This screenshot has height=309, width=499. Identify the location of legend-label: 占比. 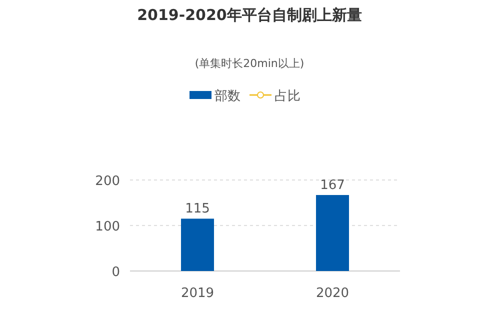
(287, 96).